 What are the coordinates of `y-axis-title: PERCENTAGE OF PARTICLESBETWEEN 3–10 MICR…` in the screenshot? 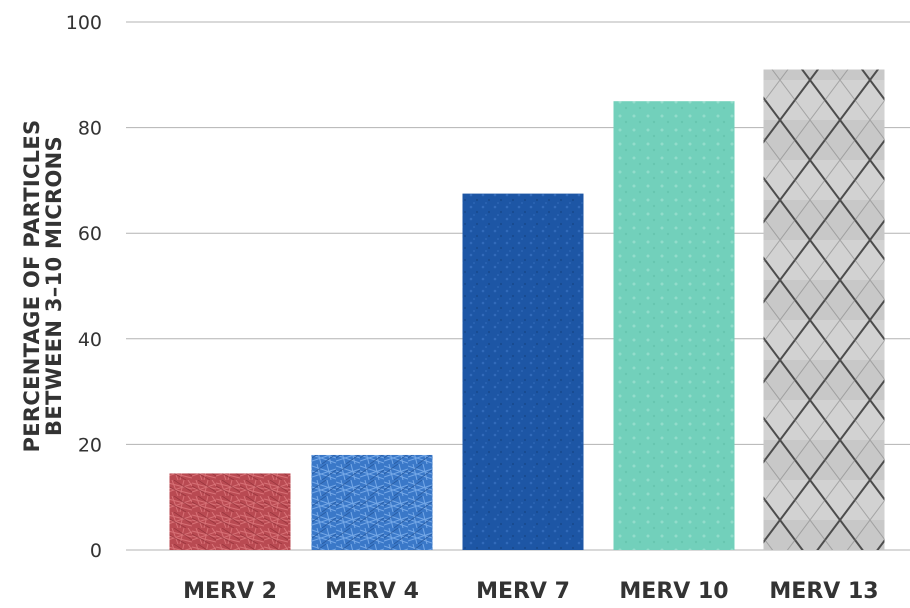 It's located at (43, 286).